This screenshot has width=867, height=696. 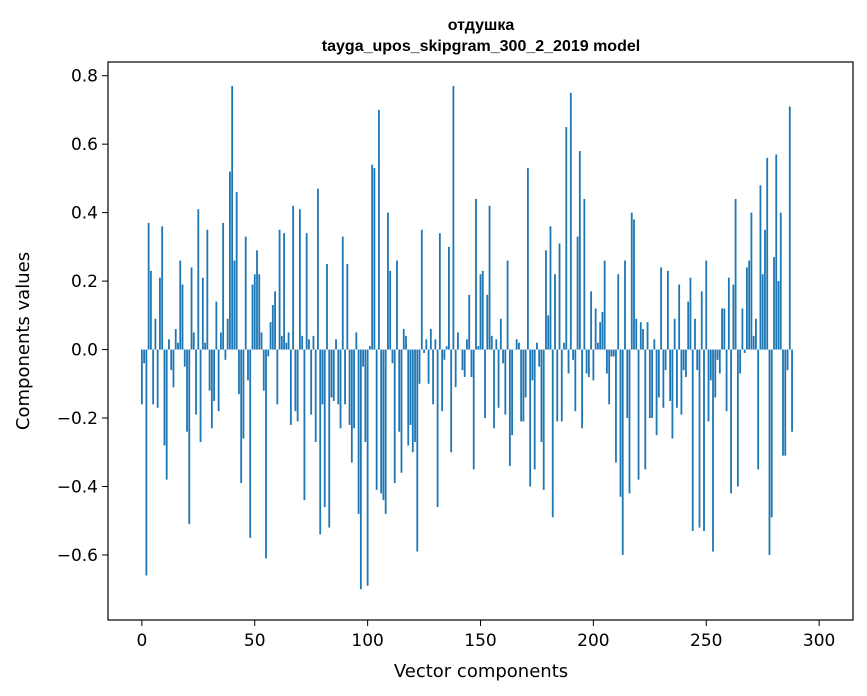 What do you see at coordinates (84, 145) in the screenshot?
I see `y-tick-label: 0.6` at bounding box center [84, 145].